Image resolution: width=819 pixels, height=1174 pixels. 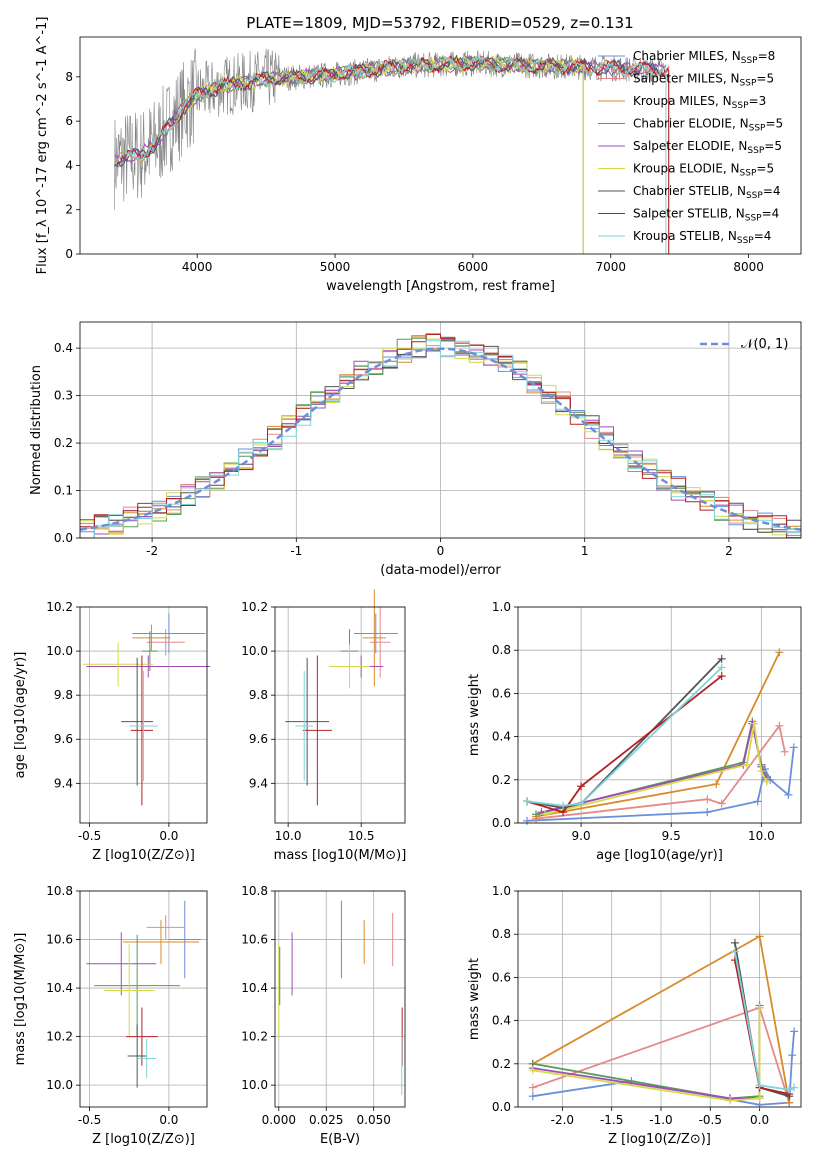 What do you see at coordinates (702, 237) in the screenshot?
I see `legend-label: Kroupa STELIB, NSSP=4` at bounding box center [702, 237].